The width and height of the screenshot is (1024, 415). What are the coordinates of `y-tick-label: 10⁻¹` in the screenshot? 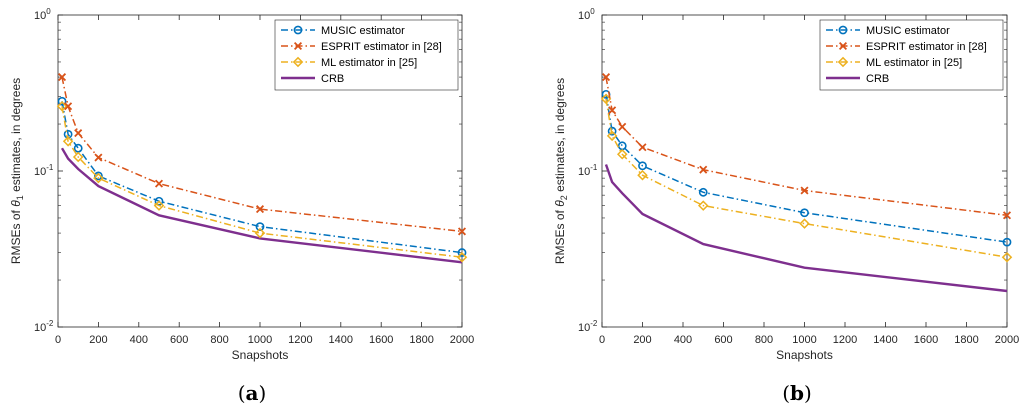 It's located at (44, 170).